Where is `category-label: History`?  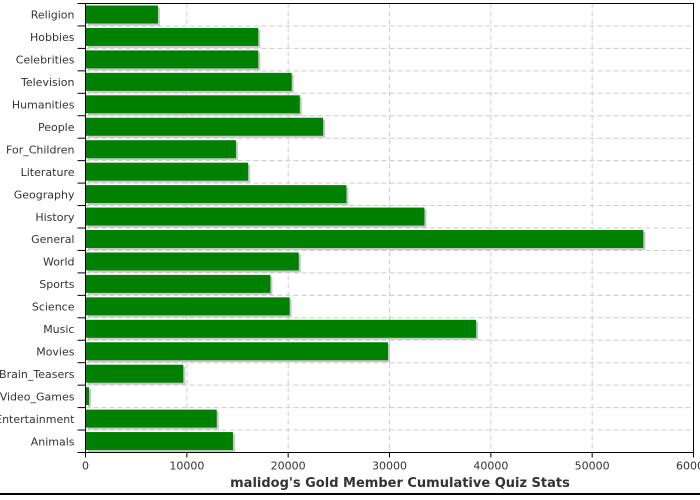 category-label: History is located at coordinates (55, 217).